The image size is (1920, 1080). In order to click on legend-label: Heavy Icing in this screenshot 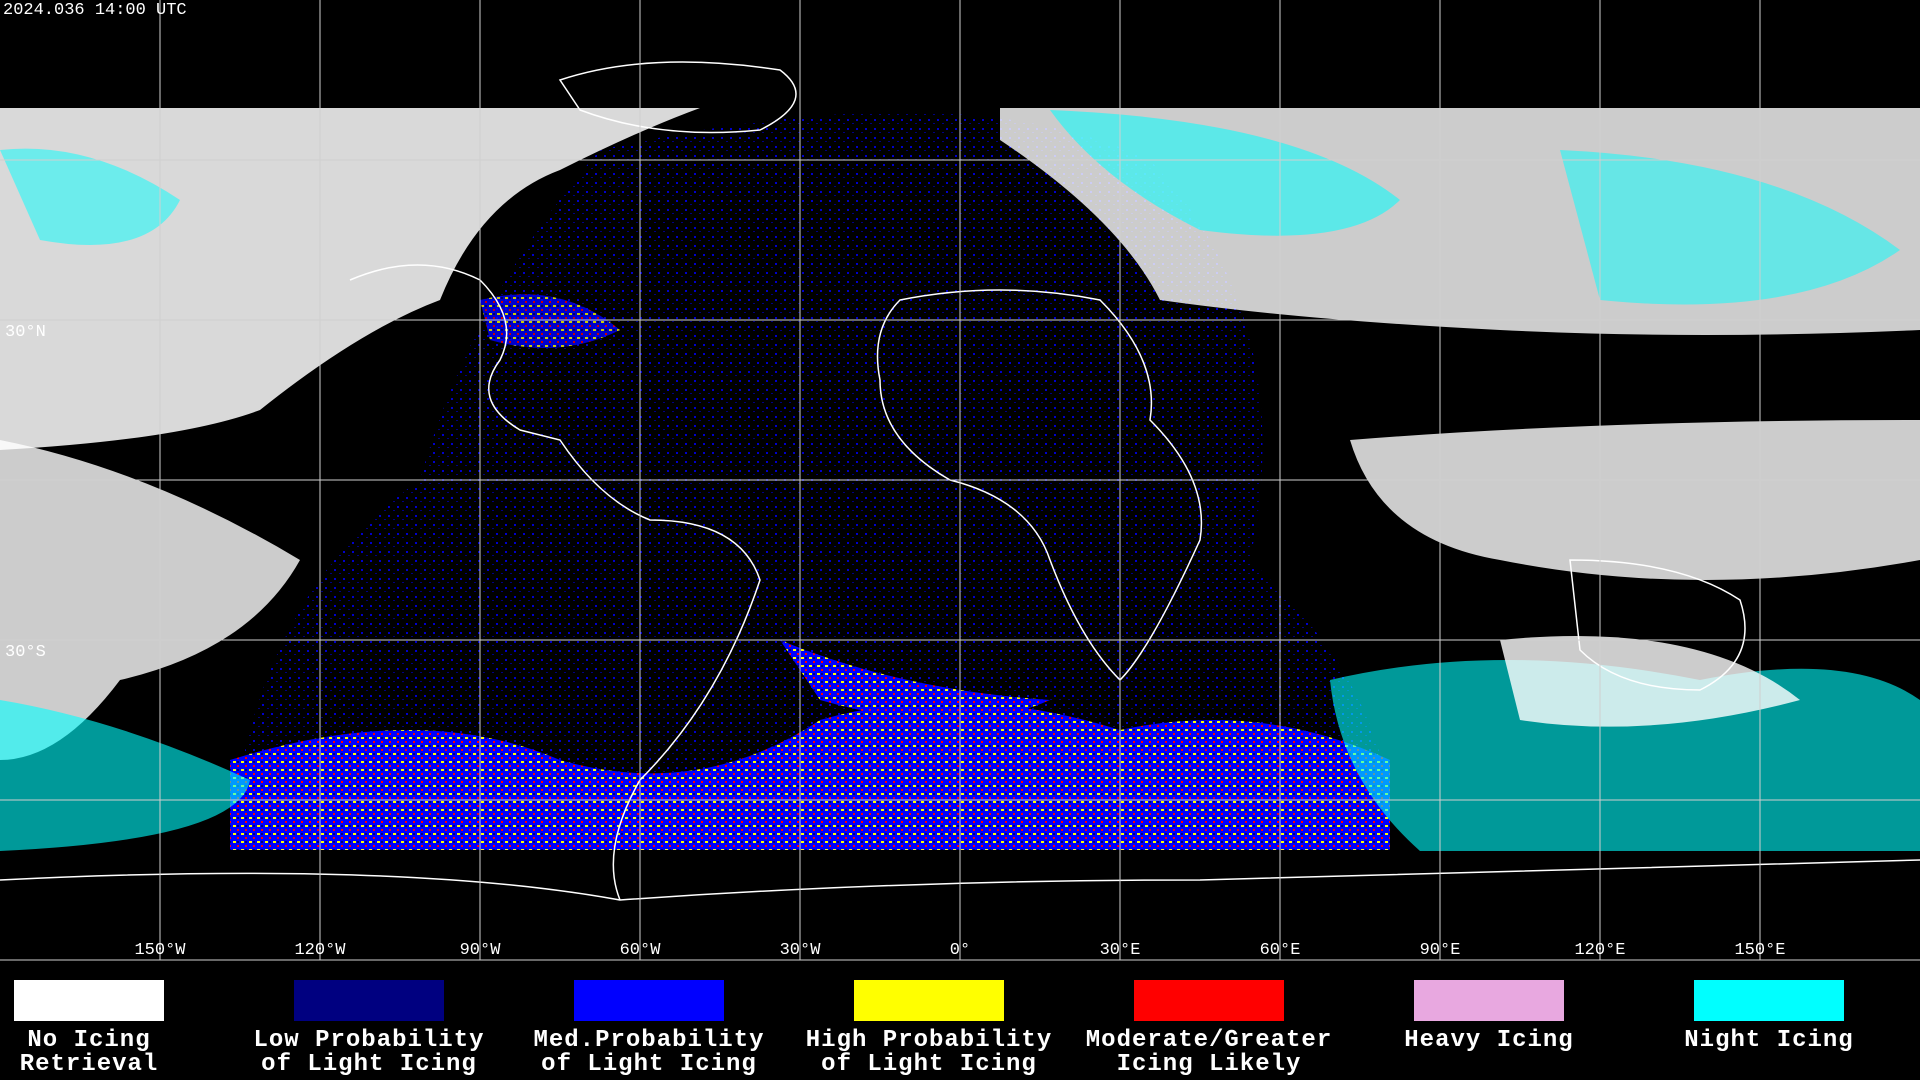, I will do `click(1488, 1040)`.